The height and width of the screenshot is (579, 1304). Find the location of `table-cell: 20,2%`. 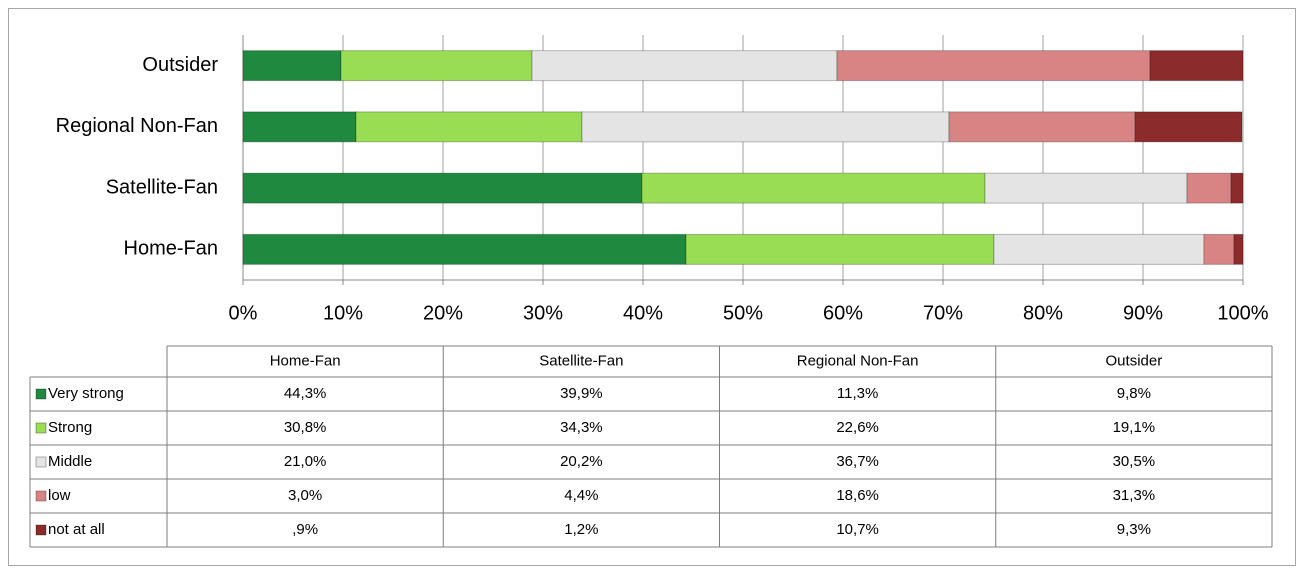

table-cell: 20,2% is located at coordinates (581, 461).